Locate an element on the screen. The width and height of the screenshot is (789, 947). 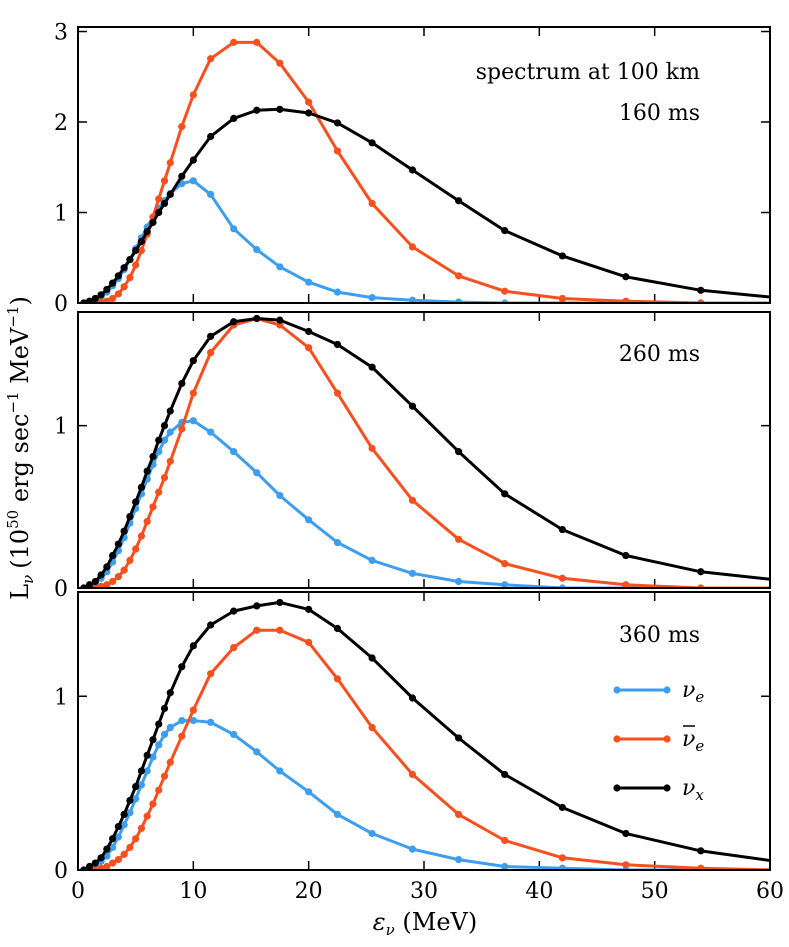
series-line-nu_e is located at coordinates (426, 794).